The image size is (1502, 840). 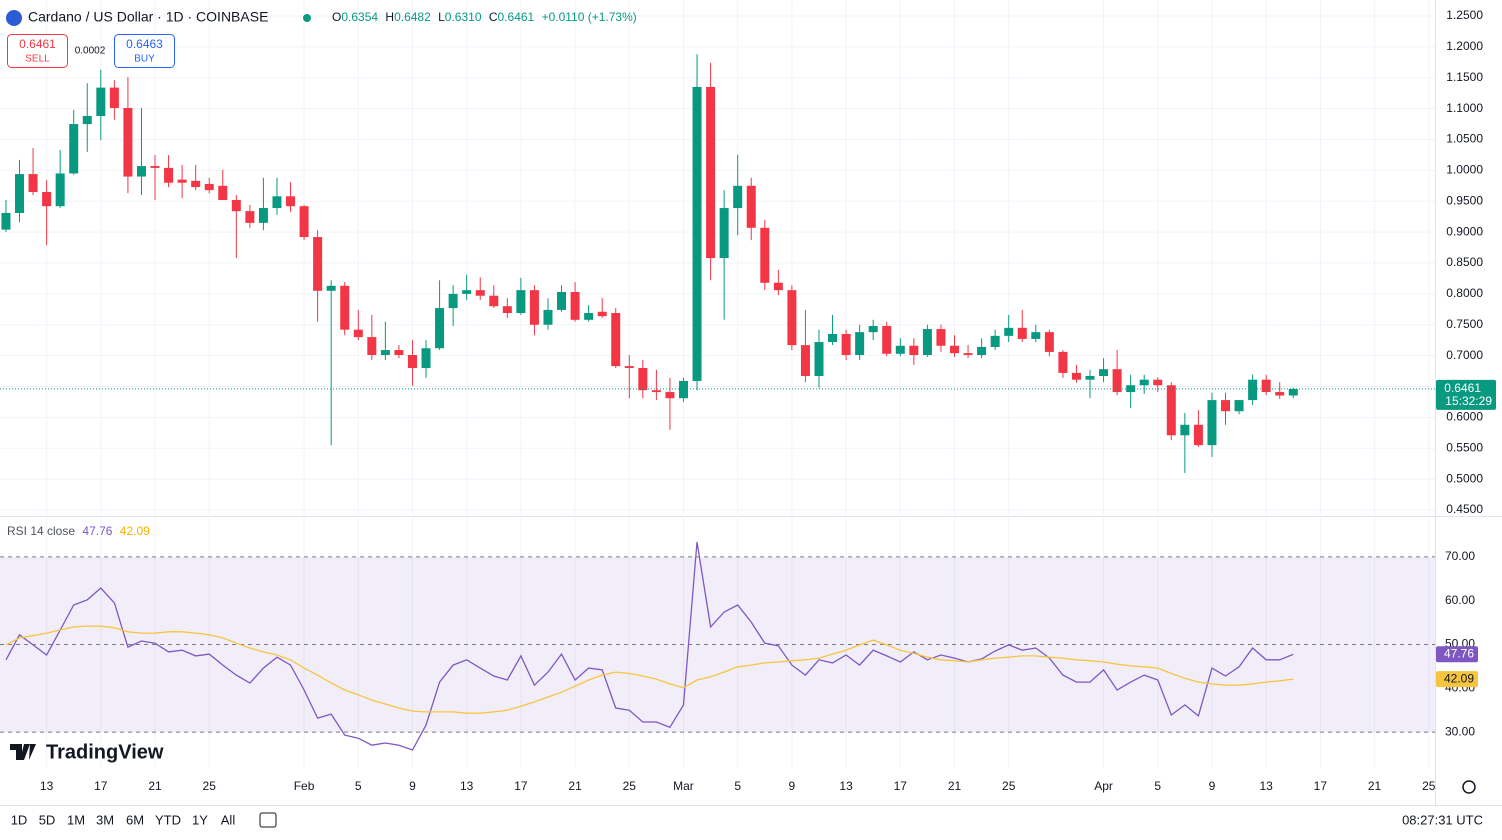 I want to click on range-button: 3M, so click(x=105, y=819).